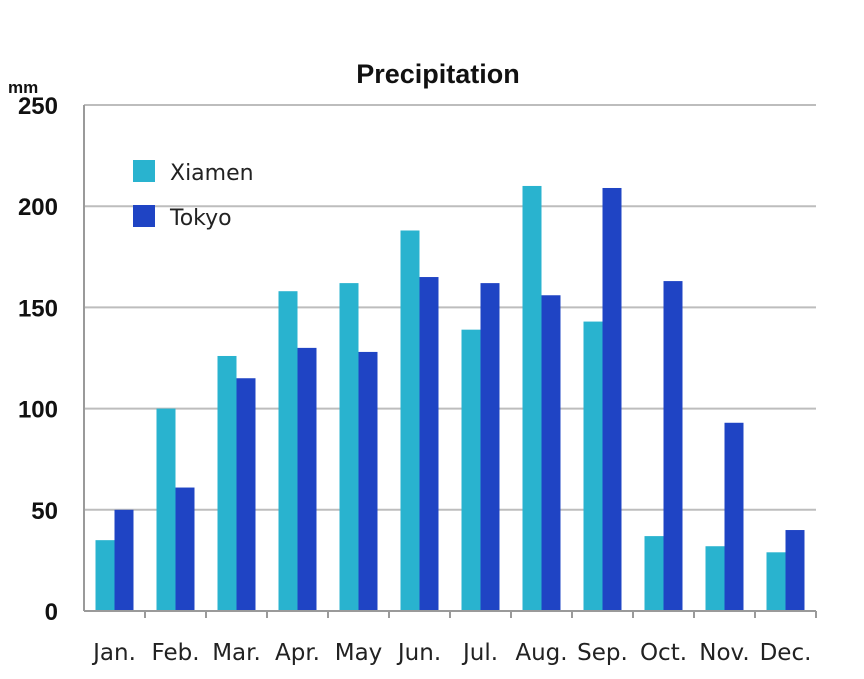 The height and width of the screenshot is (679, 864). I want to click on legend-swatch-tokyo, so click(144, 216).